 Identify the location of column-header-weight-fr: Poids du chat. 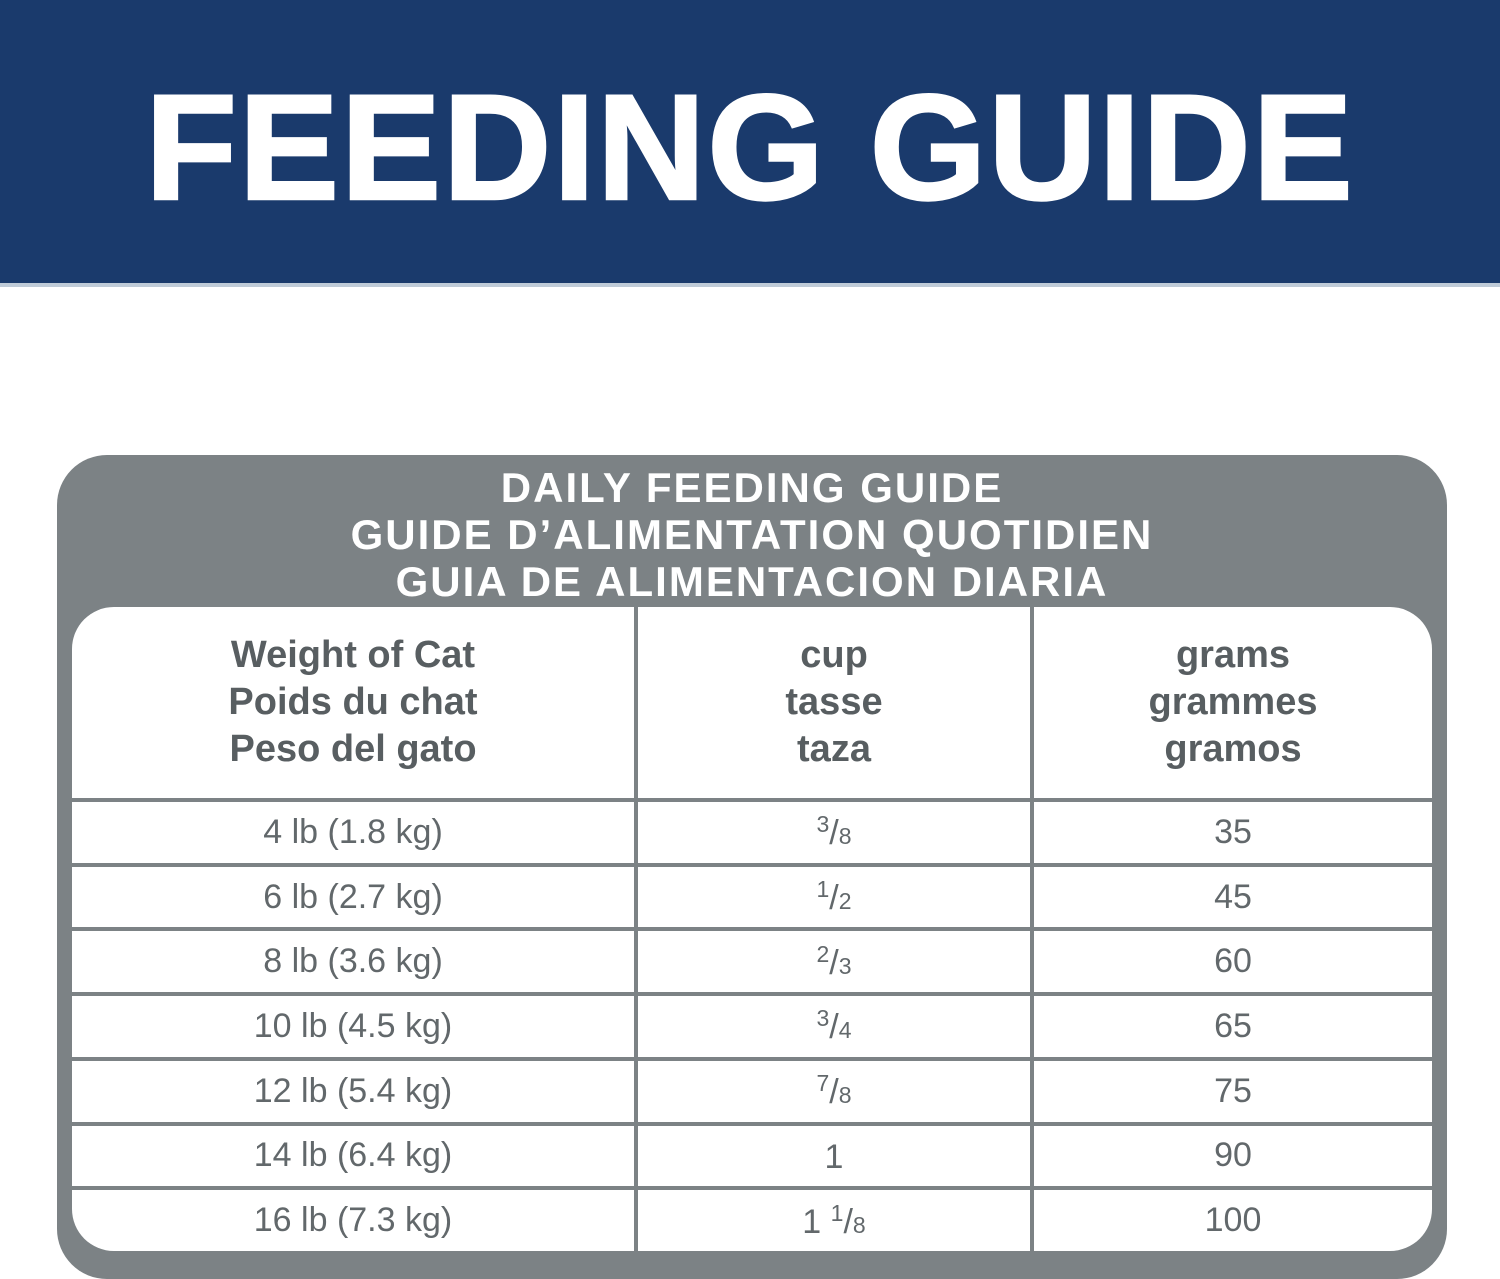
(353, 702).